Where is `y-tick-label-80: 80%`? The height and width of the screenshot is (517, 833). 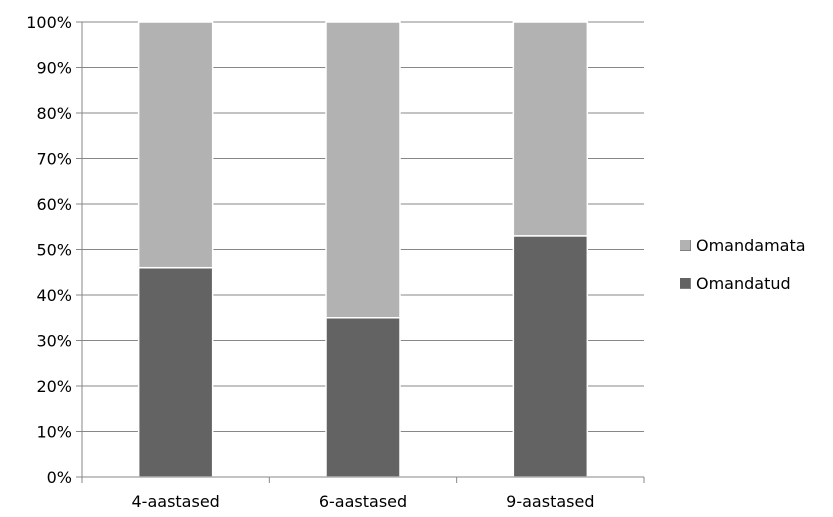 y-tick-label-80: 80% is located at coordinates (54, 113).